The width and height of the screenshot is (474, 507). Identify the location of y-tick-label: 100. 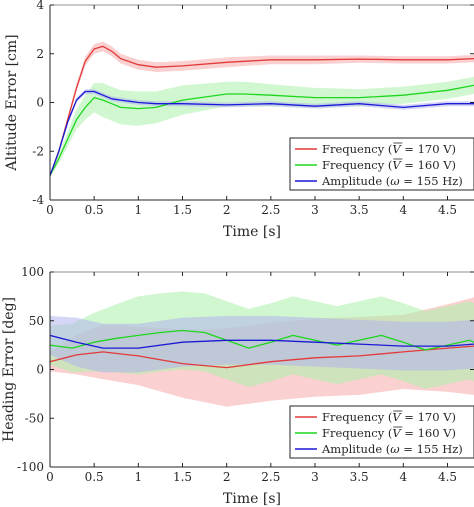
(32, 272).